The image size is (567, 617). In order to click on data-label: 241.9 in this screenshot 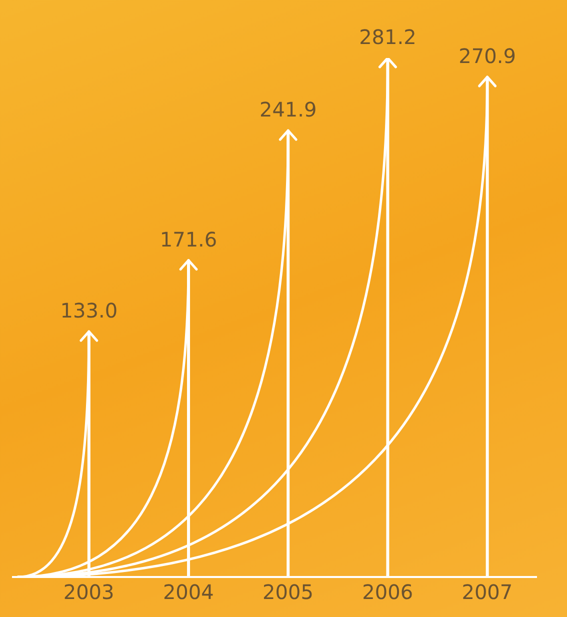, I will do `click(288, 110)`.